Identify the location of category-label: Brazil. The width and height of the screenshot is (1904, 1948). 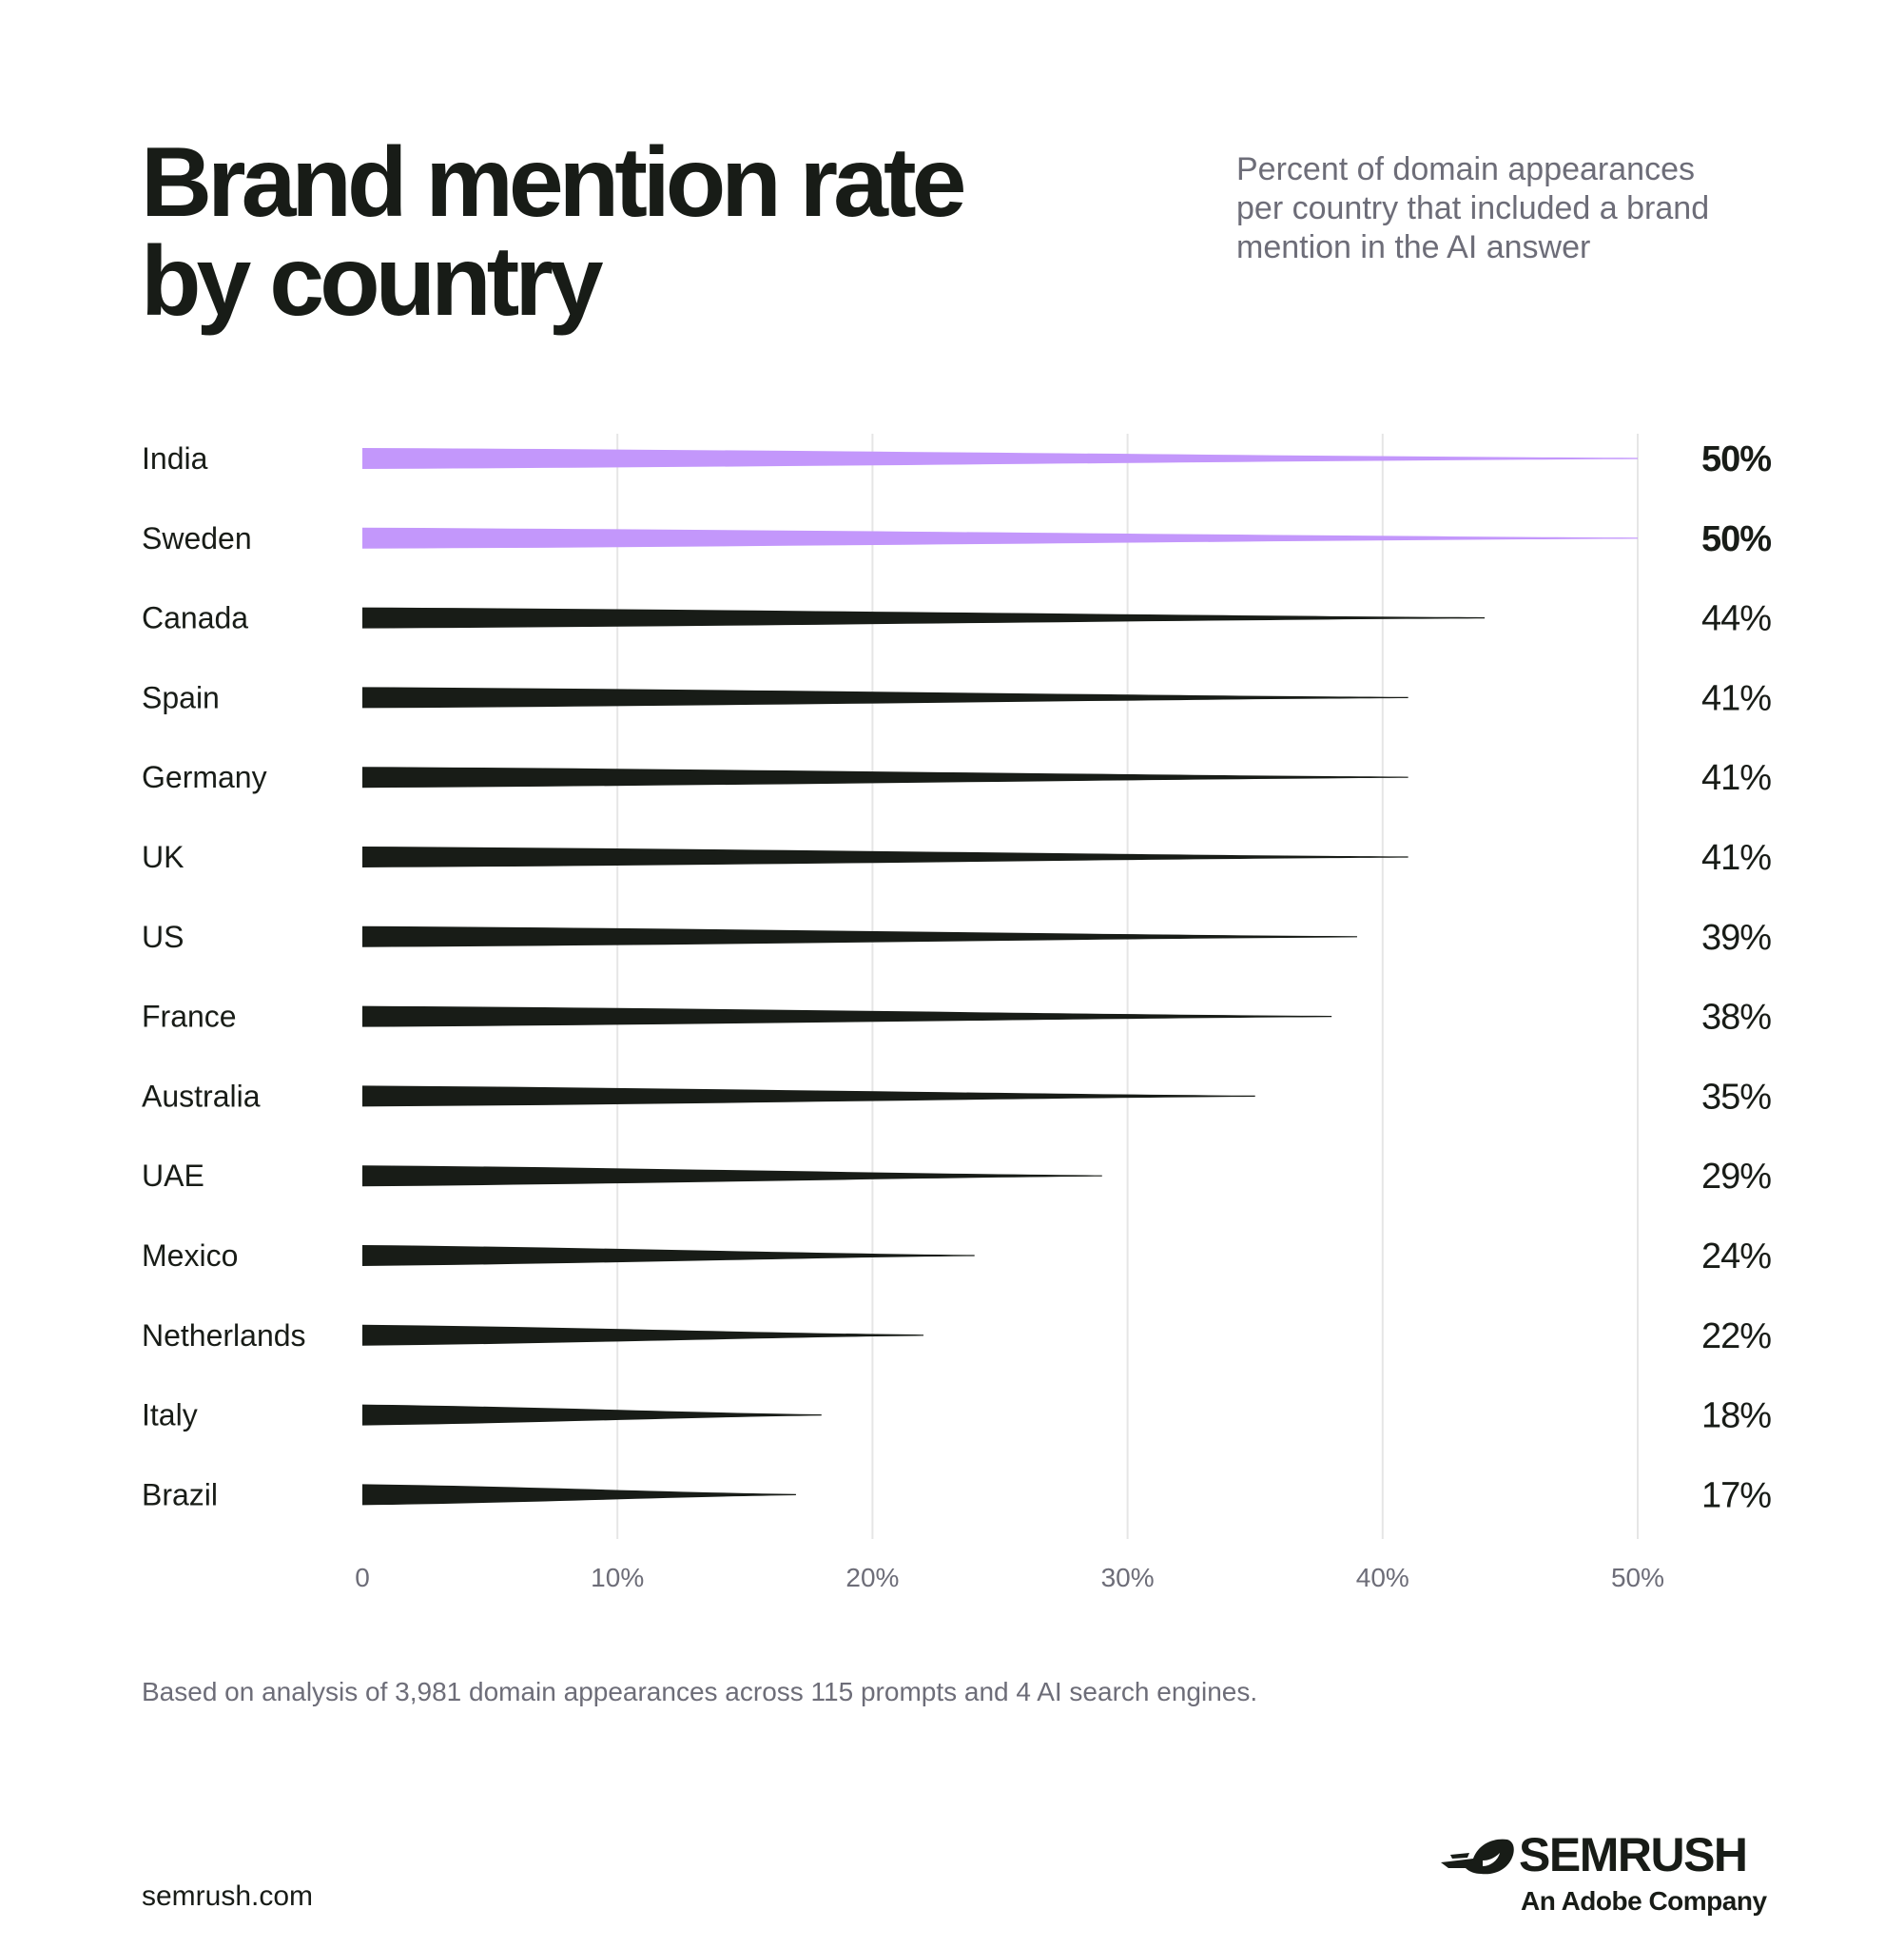
(180, 1494).